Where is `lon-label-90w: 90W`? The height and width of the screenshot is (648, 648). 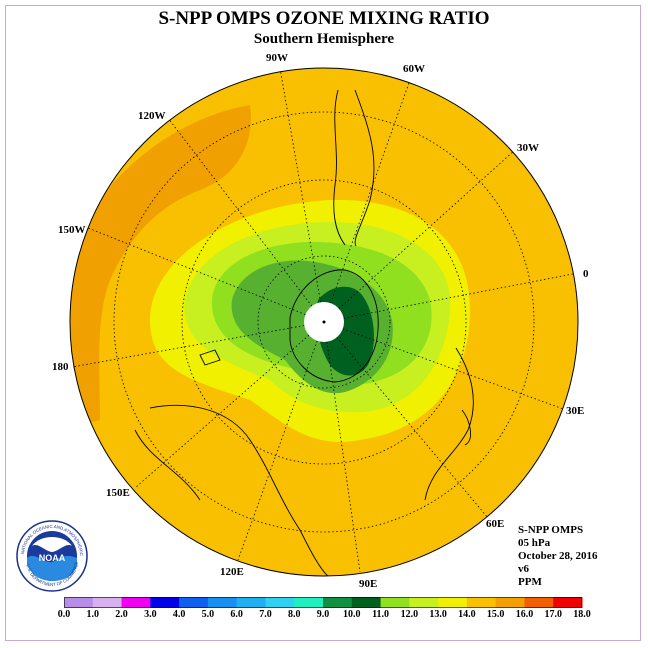 lon-label-90w: 90W is located at coordinates (277, 58).